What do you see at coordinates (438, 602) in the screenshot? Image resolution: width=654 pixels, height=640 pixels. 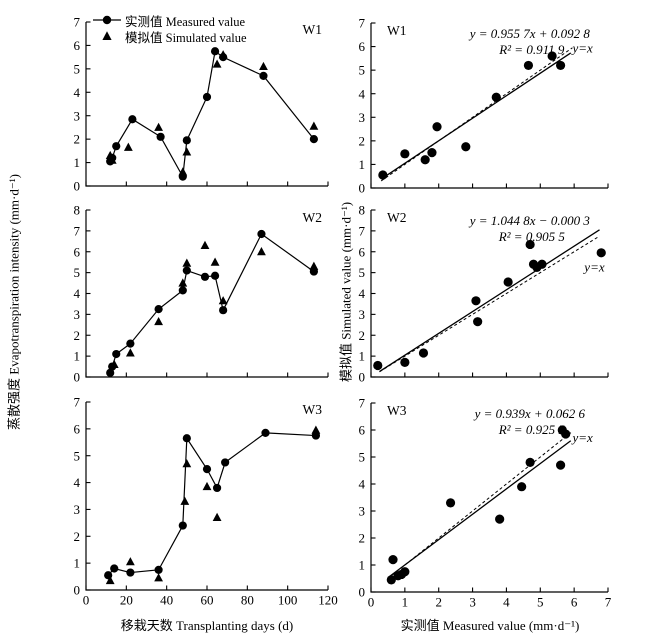 I see `x-tick-label: 2` at bounding box center [438, 602].